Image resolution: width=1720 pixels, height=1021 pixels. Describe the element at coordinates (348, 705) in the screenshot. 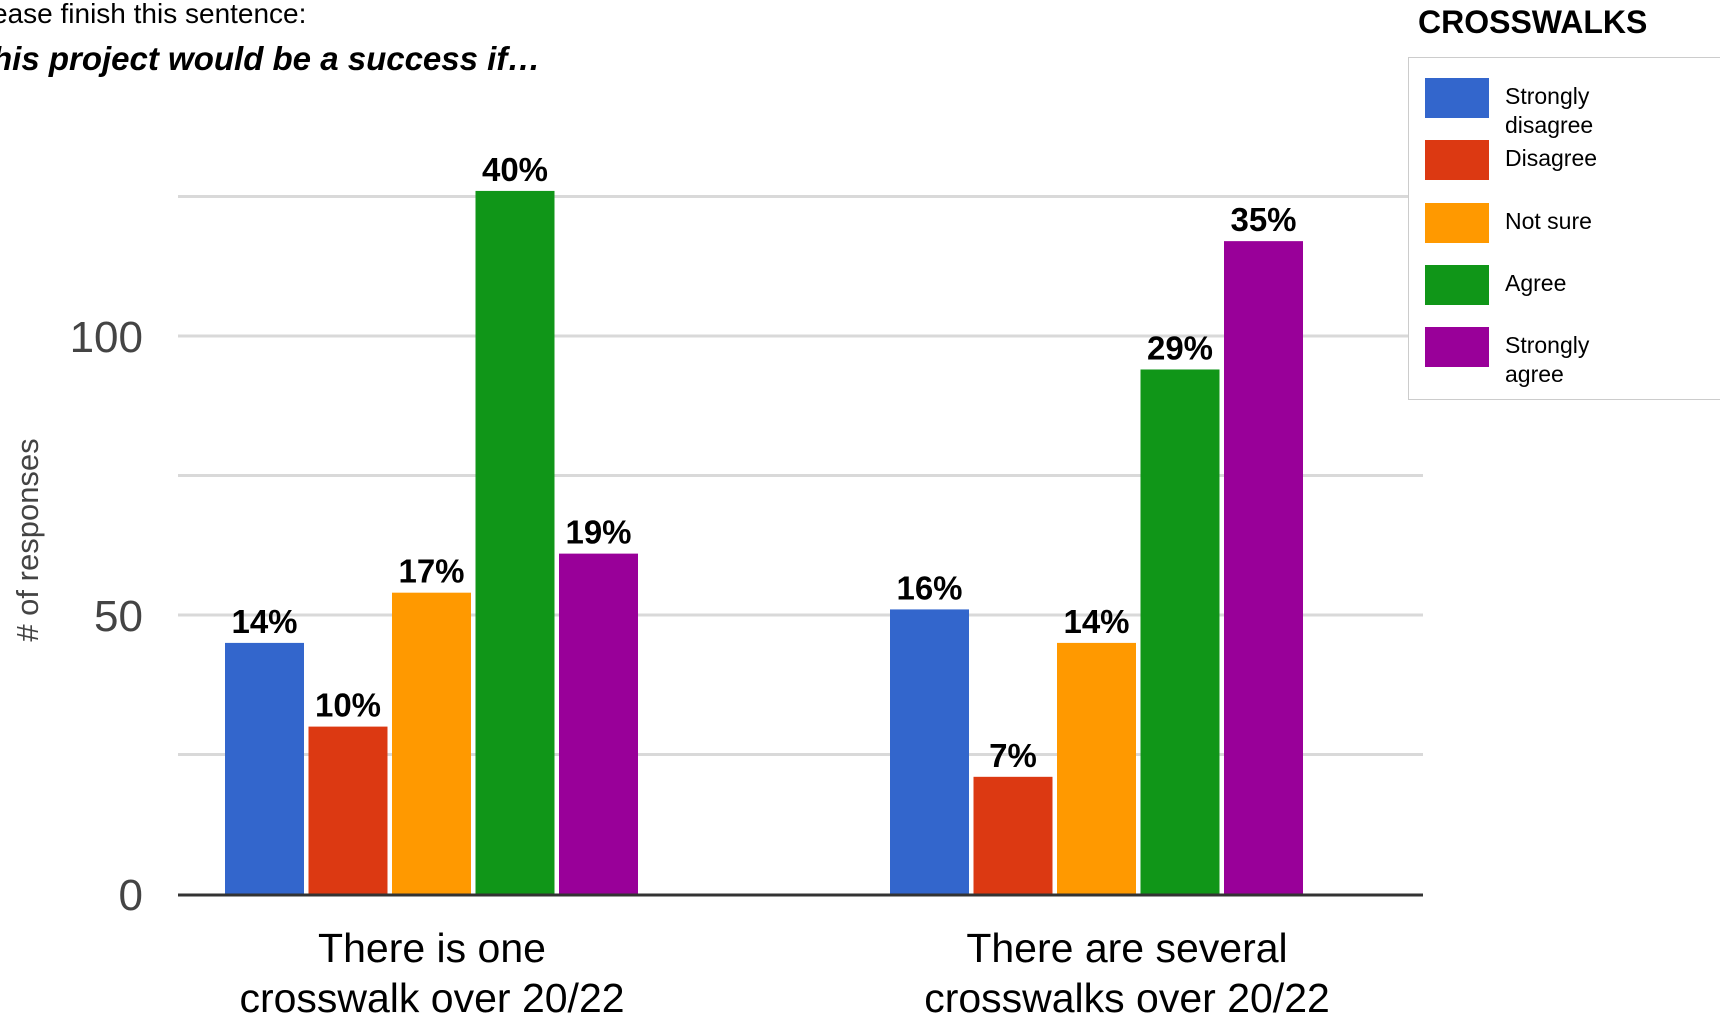

I see `data-label: 10%` at that location.